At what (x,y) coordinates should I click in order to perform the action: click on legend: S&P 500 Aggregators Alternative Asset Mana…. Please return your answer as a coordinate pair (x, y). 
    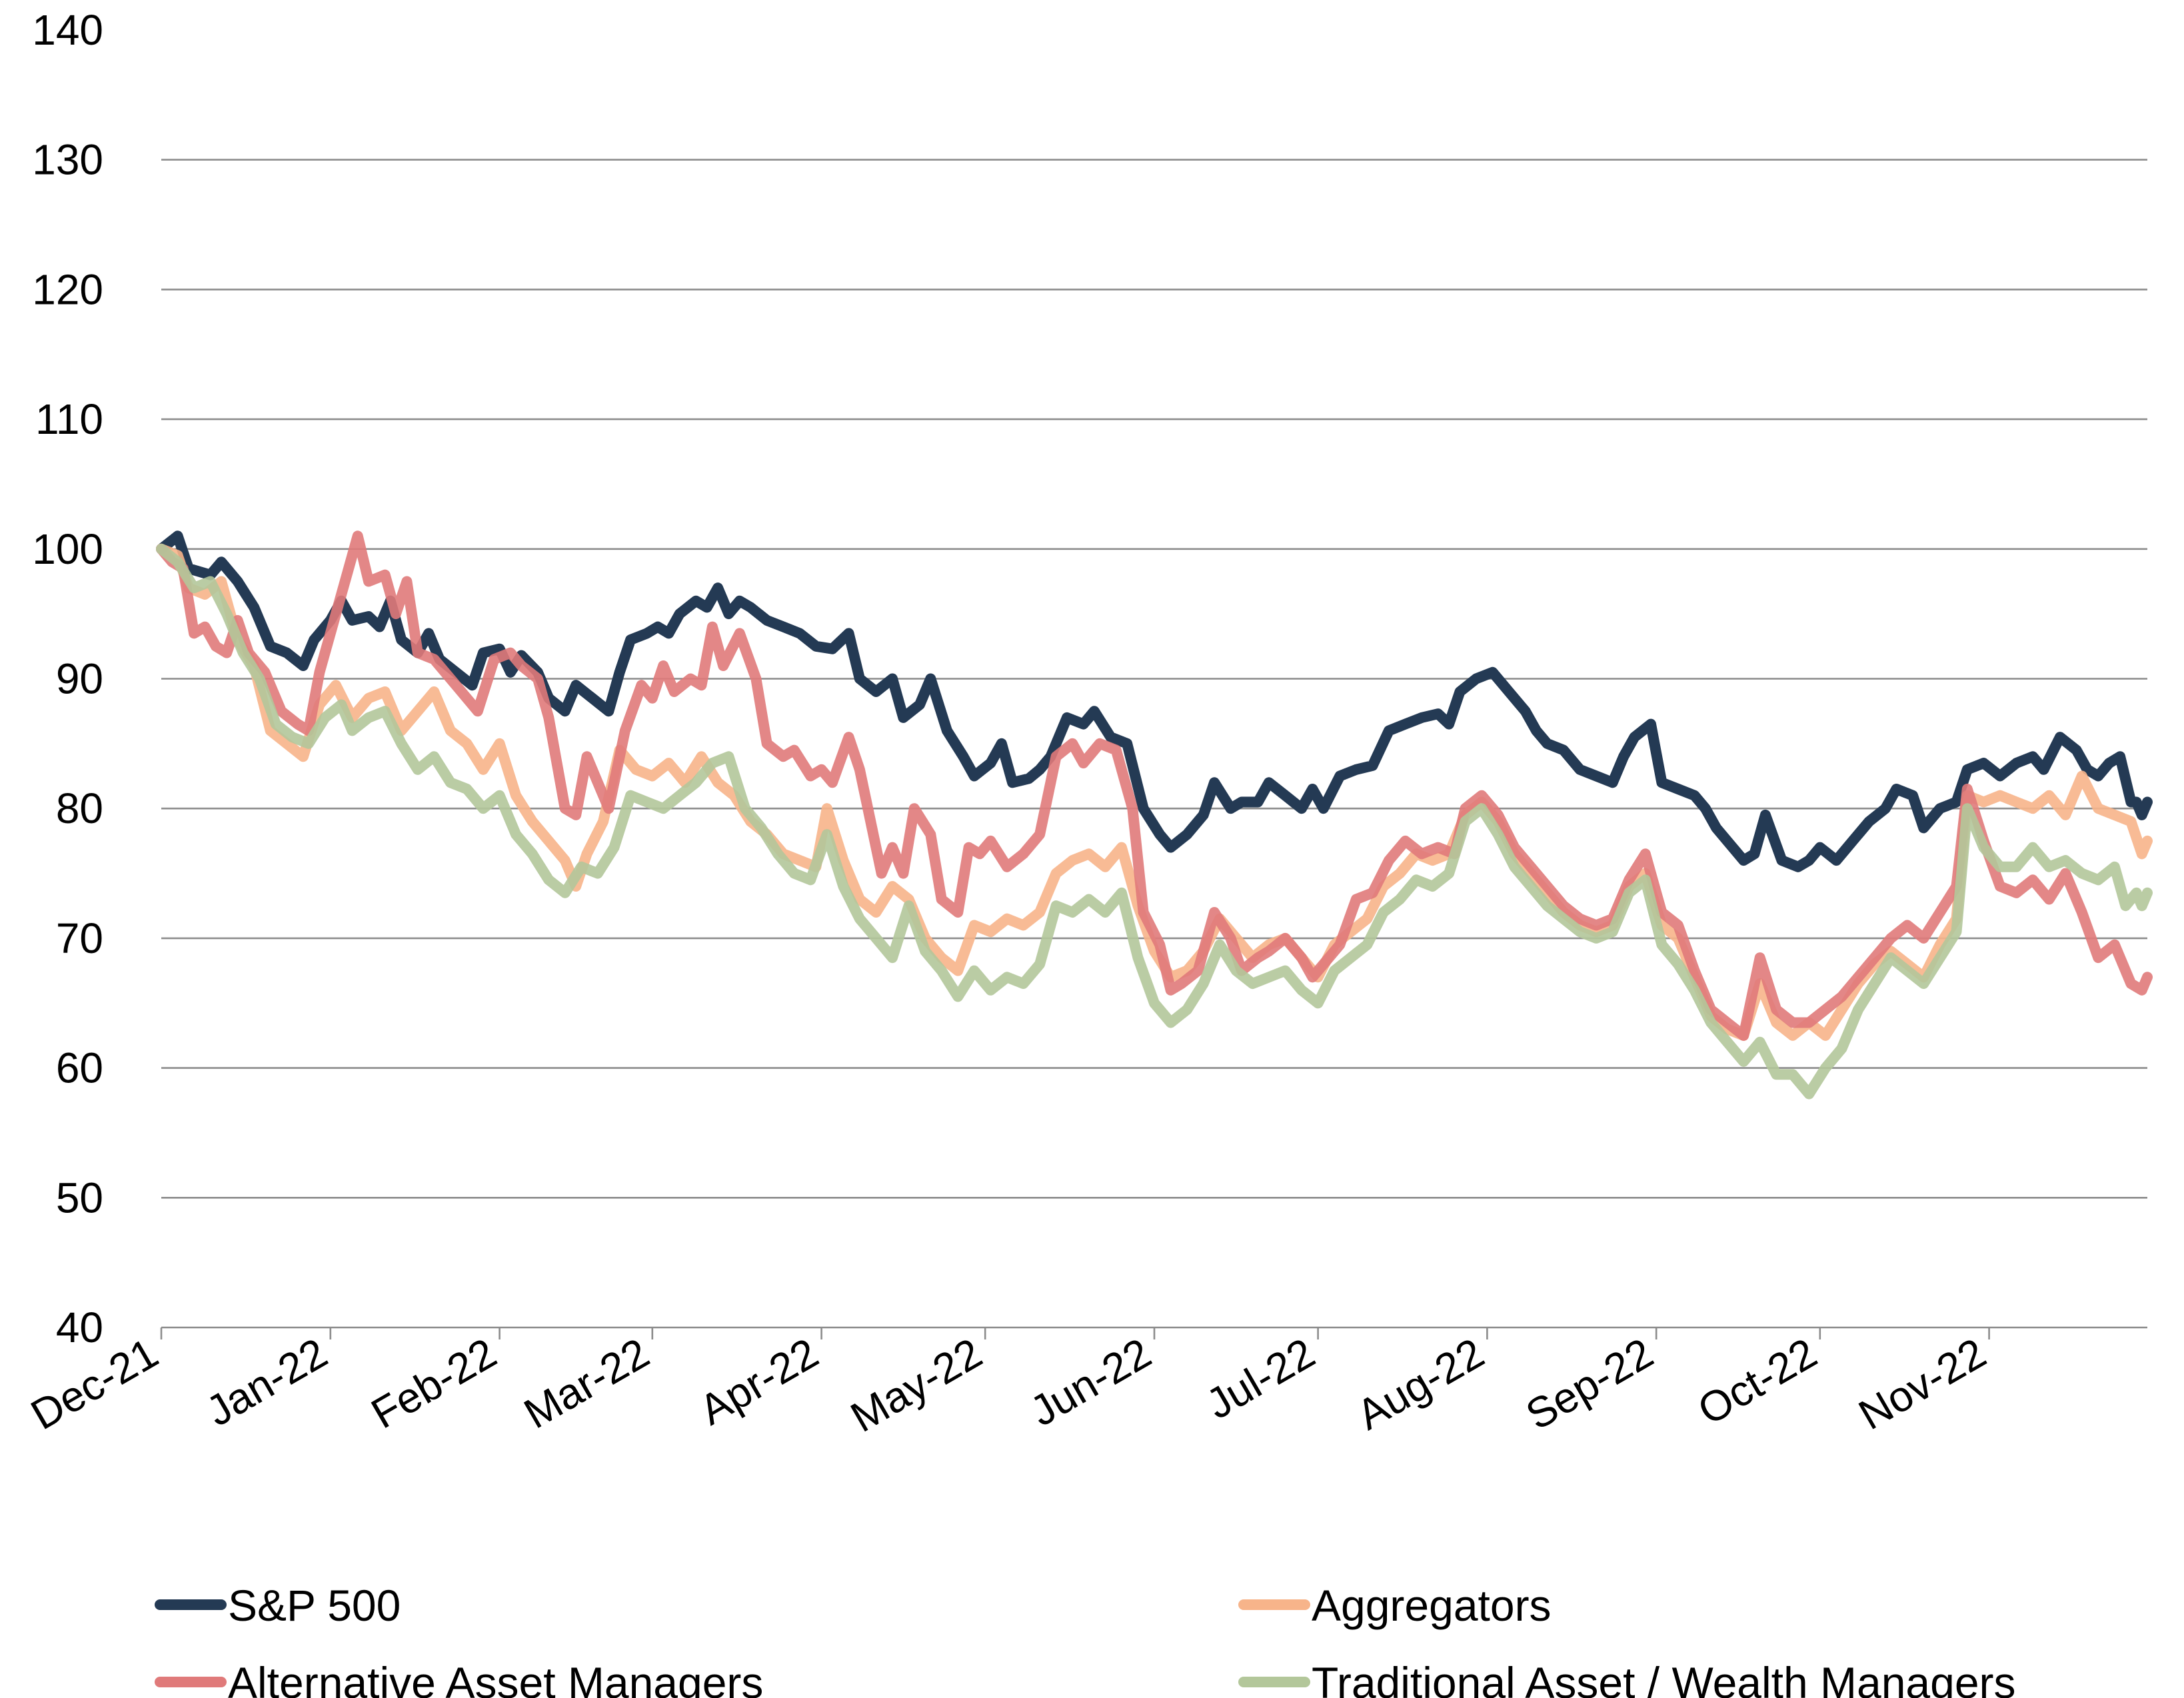
    Looking at the image, I should click on (1085, 1639).